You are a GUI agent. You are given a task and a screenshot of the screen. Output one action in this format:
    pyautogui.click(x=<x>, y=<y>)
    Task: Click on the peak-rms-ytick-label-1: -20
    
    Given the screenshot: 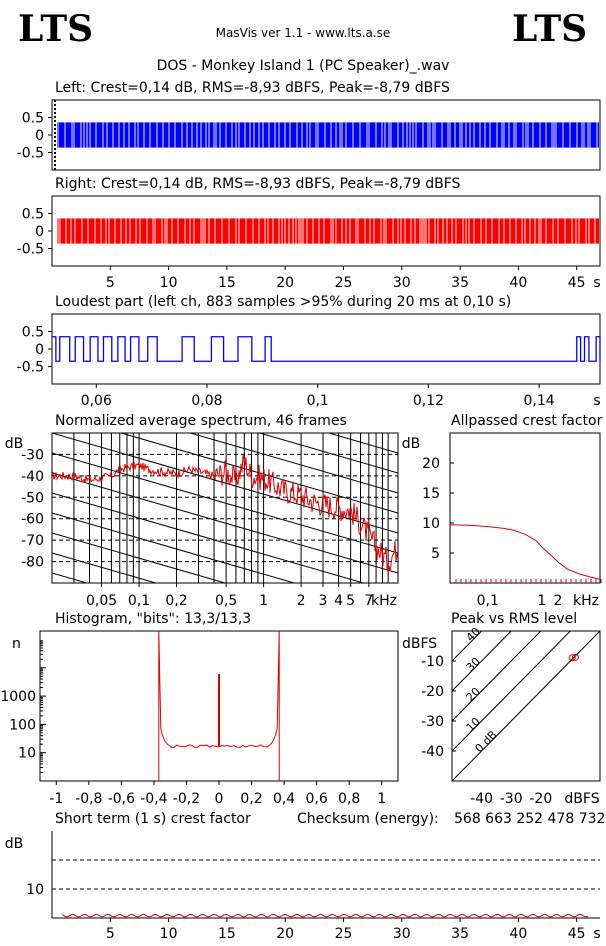 What is the action you would take?
    pyautogui.click(x=432, y=692)
    